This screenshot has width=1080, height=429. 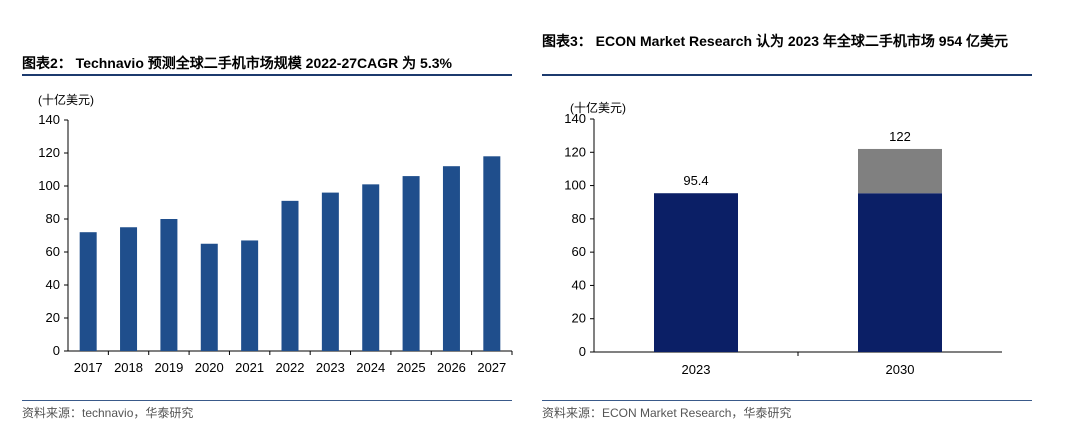 I want to click on data-label: 95.4, so click(x=695, y=180).